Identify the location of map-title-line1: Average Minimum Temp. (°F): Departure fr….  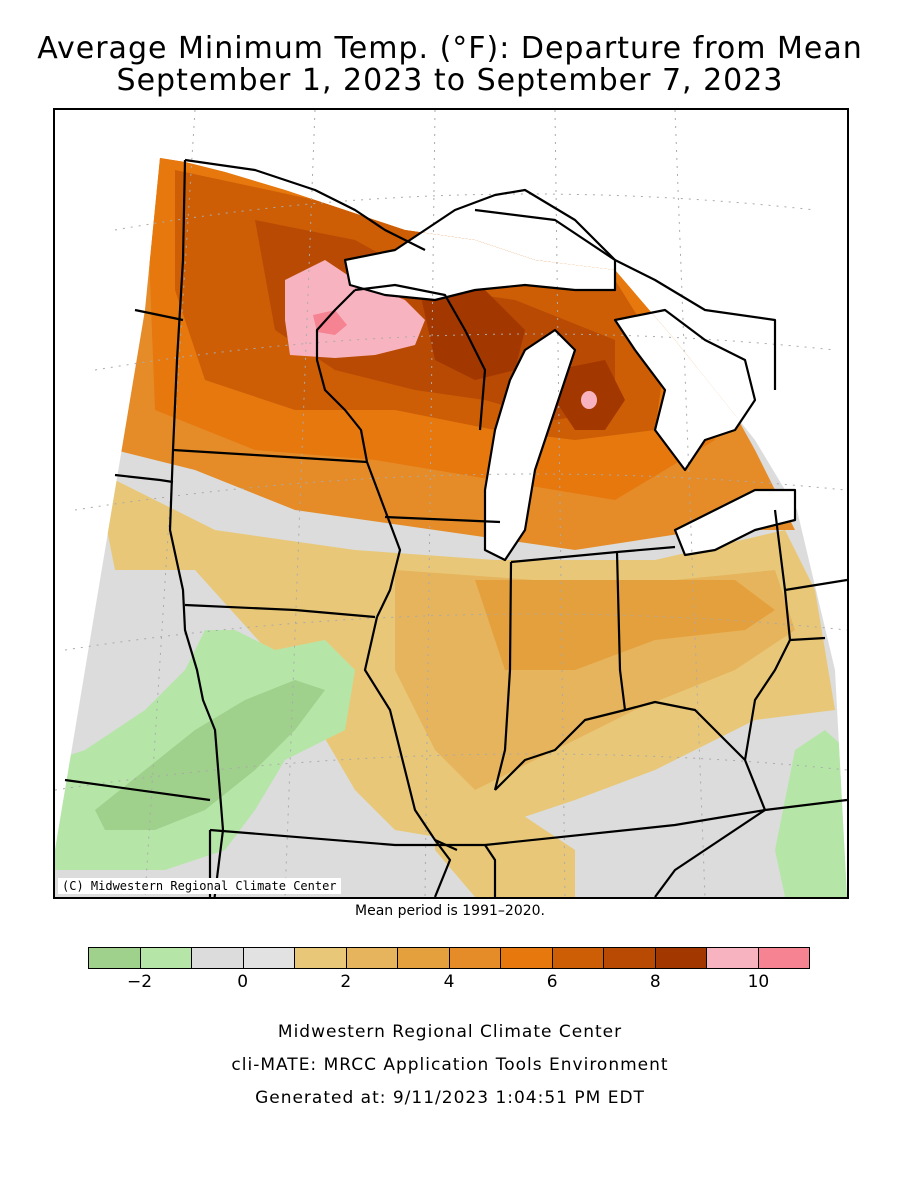
(450, 48).